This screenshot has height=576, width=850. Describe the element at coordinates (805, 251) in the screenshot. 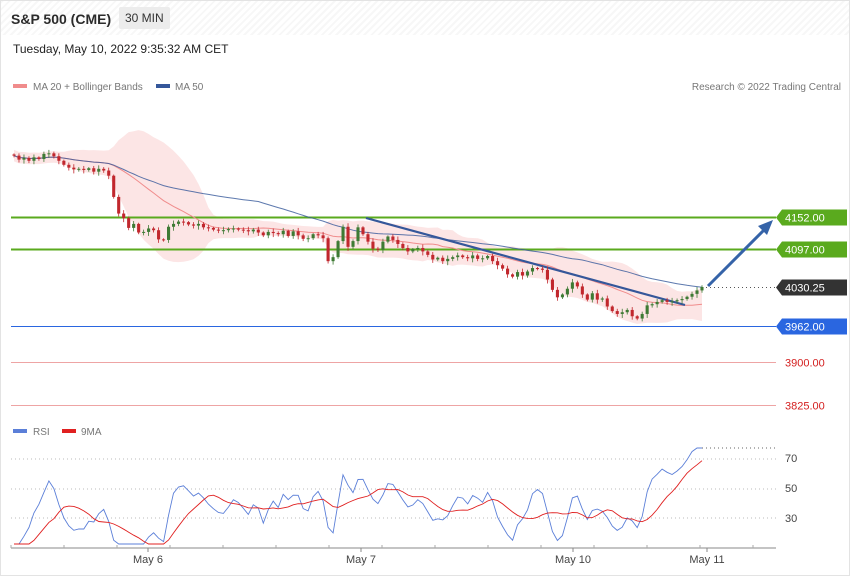

I see `level-label-4097.00: 4097.00` at that location.